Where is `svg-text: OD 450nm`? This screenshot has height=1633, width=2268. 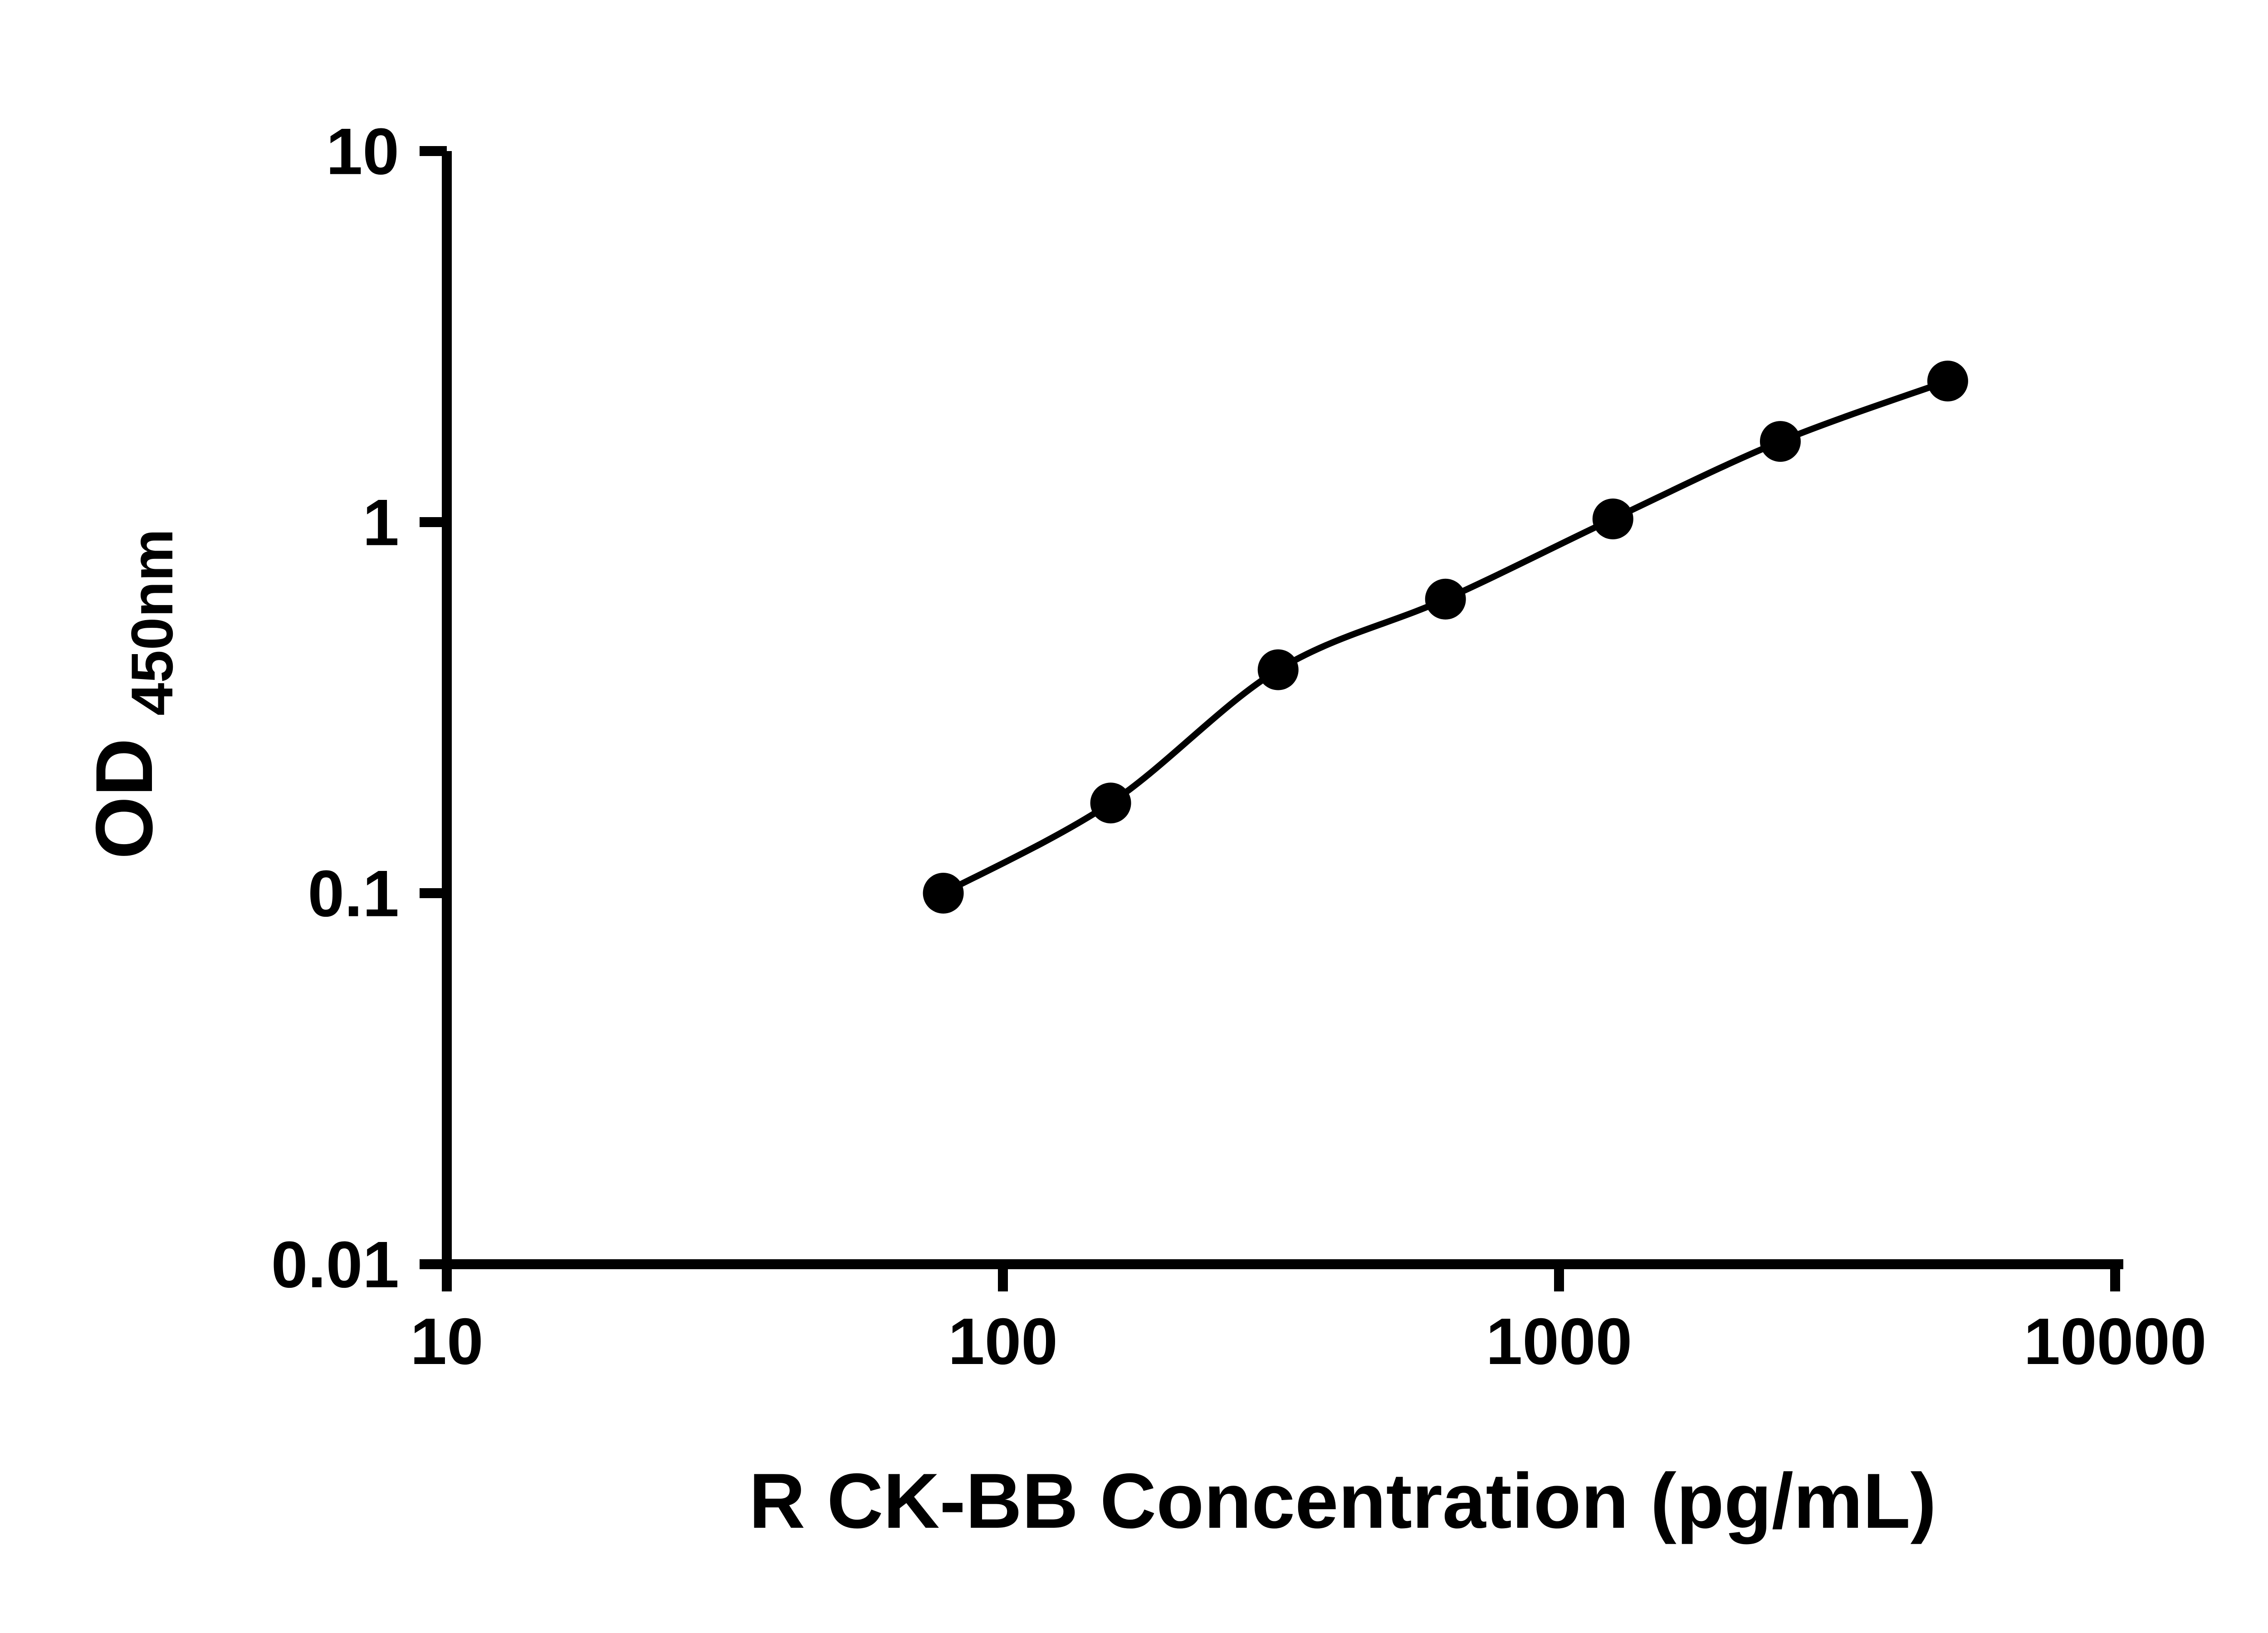
svg-text: OD 450nm is located at coordinates (132, 694).